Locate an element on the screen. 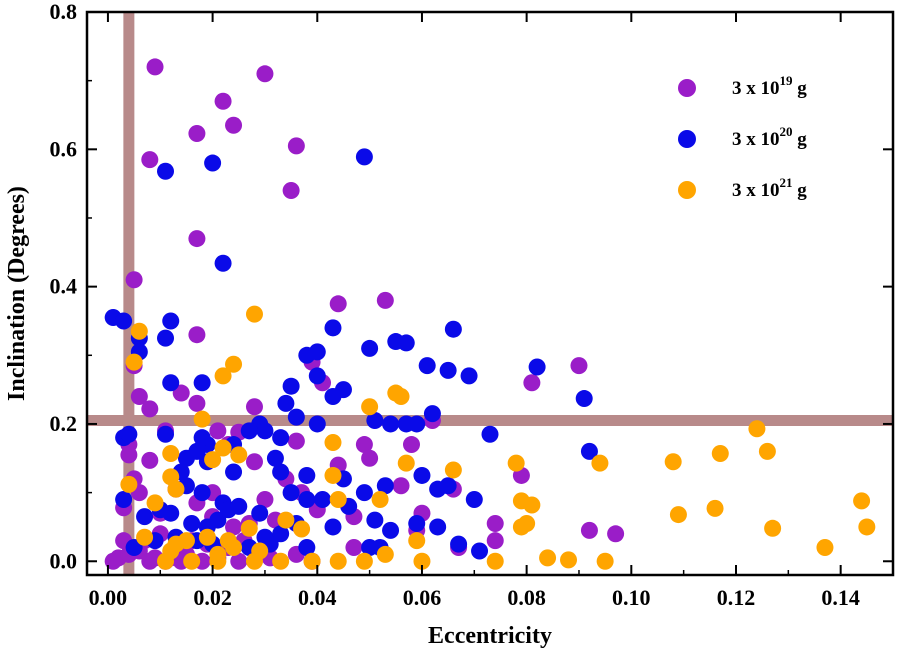 The height and width of the screenshot is (654, 900). y-tick-label: 0.8 is located at coordinates (64, 12).